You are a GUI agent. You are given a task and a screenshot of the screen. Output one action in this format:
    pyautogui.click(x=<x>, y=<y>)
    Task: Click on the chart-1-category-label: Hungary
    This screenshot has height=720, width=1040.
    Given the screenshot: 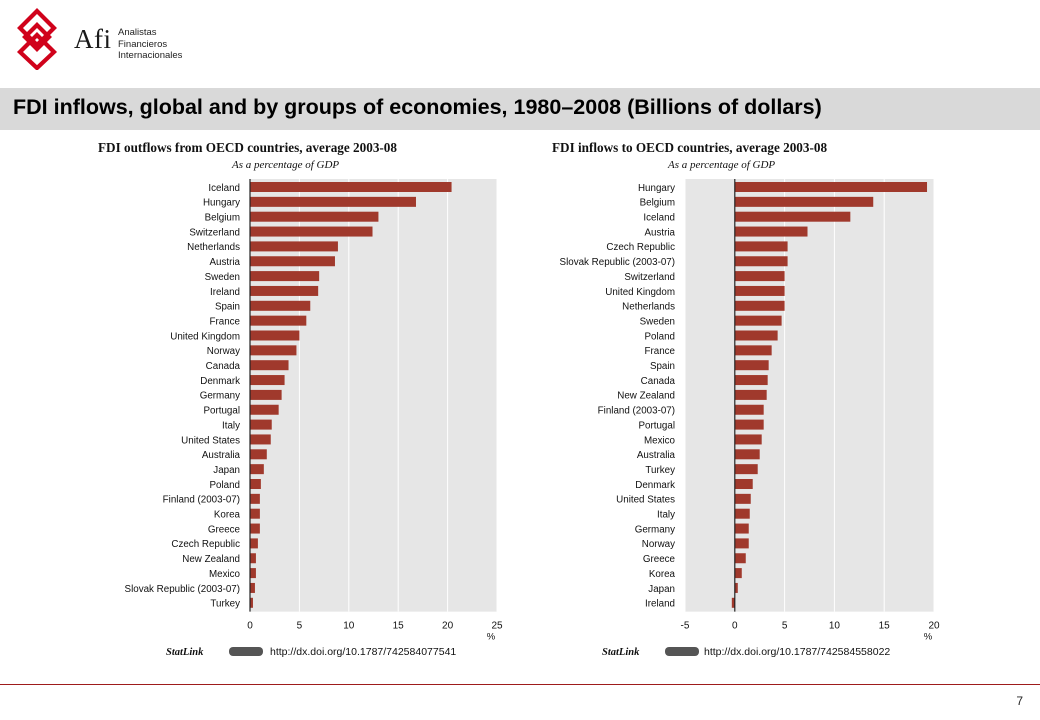 What is the action you would take?
    pyautogui.click(x=221, y=203)
    